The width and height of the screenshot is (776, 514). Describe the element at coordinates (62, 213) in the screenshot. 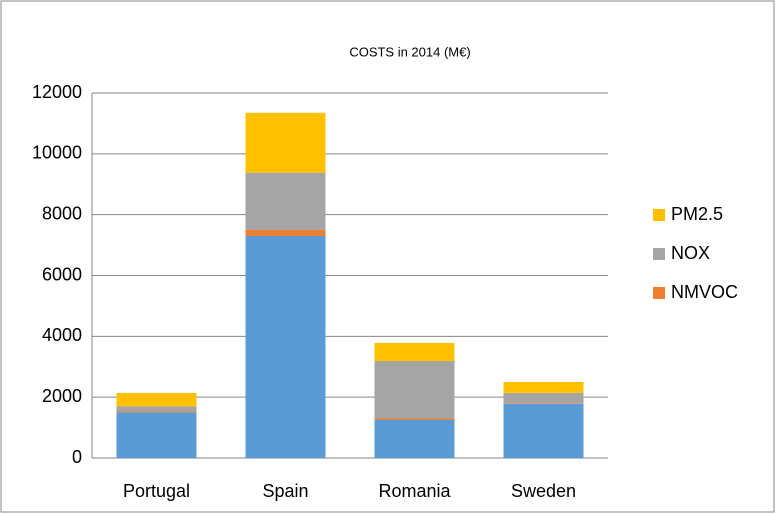

I see `y-tick-label: 8000` at that location.